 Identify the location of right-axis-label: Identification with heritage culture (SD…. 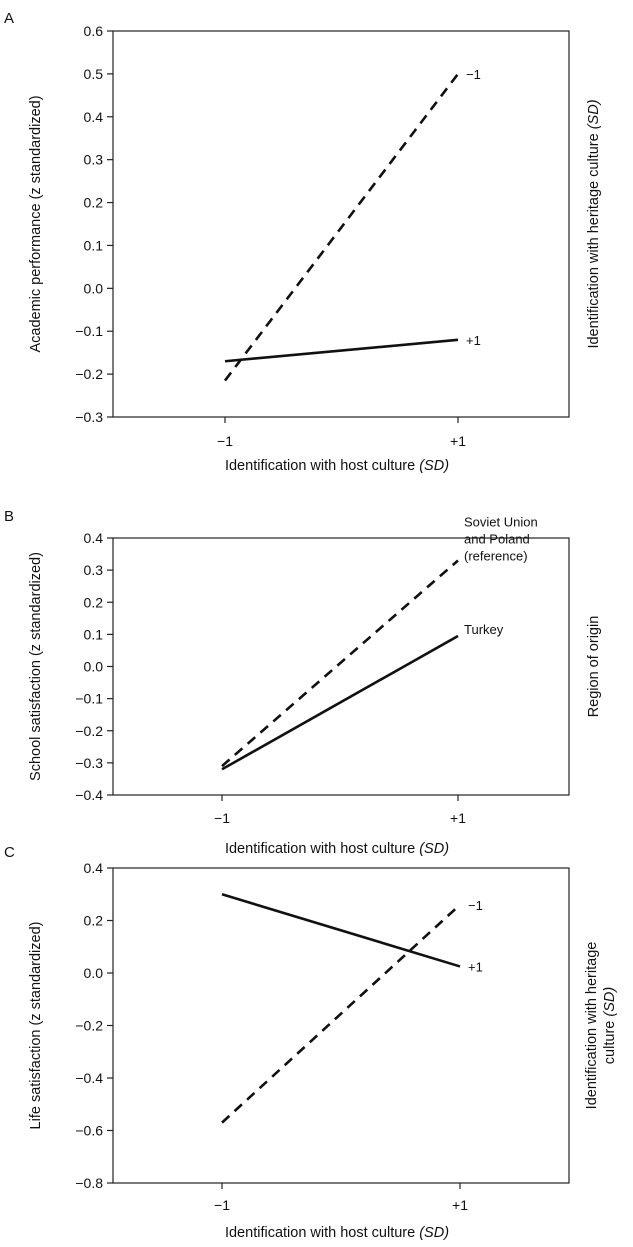
(594, 223).